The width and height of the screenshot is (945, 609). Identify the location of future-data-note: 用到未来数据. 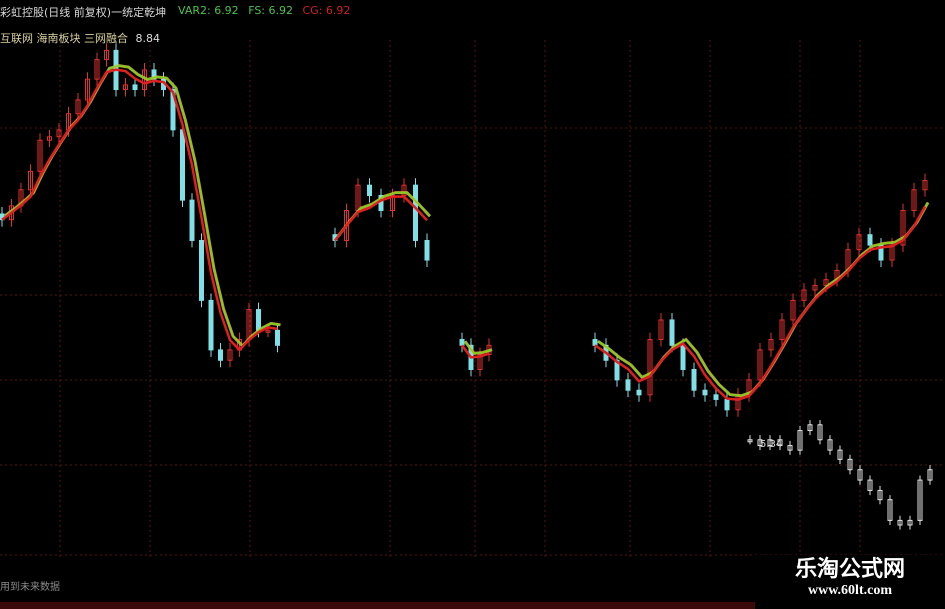
(30, 587).